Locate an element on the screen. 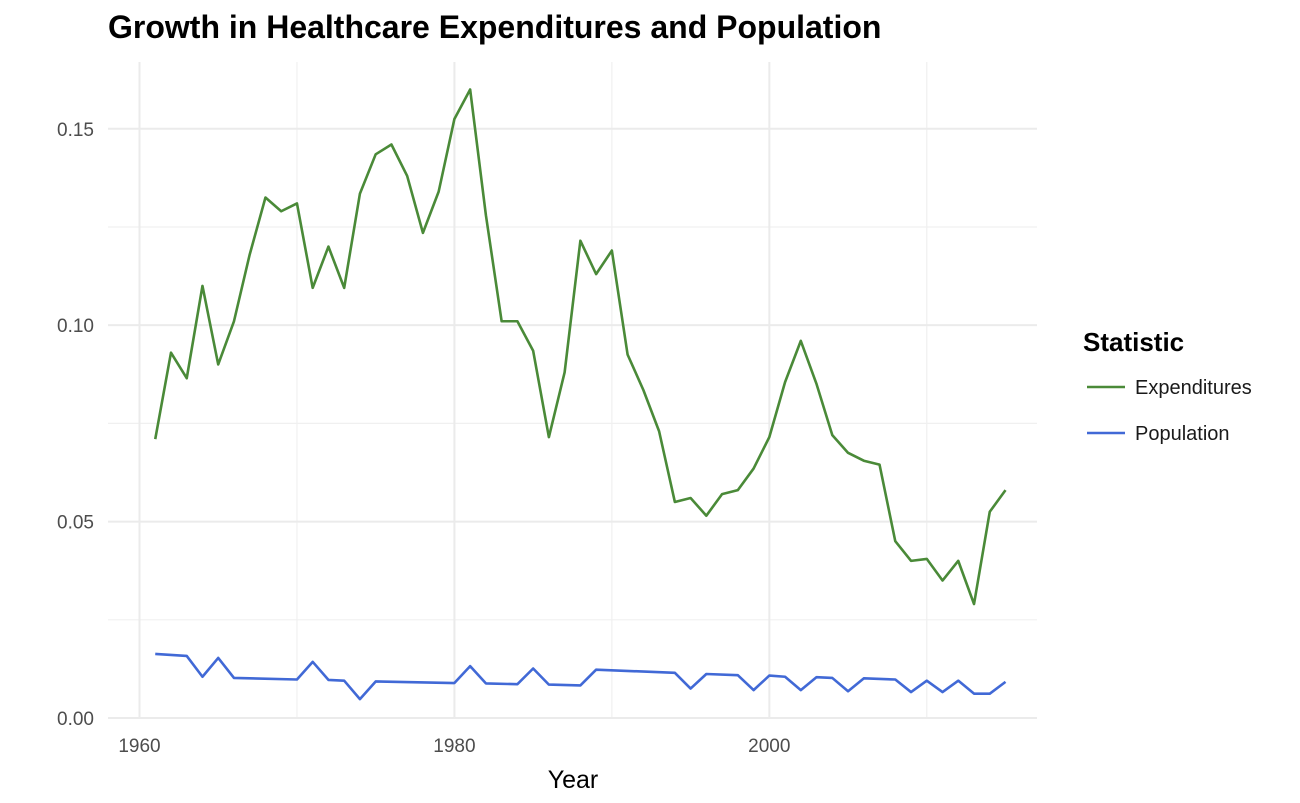 This screenshot has width=1300, height=803. legend-label-expenditures: Expenditures is located at coordinates (1193, 388).